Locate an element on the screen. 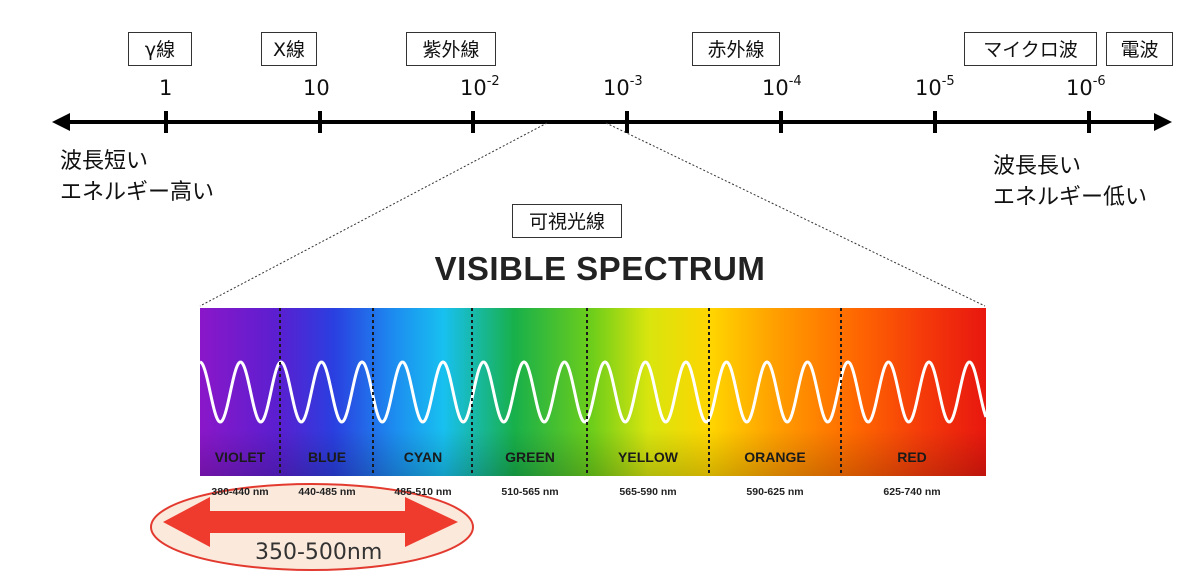 The image size is (1200, 585). long-wavelength-note: 波長長い エネルギー低い is located at coordinates (1070, 182).